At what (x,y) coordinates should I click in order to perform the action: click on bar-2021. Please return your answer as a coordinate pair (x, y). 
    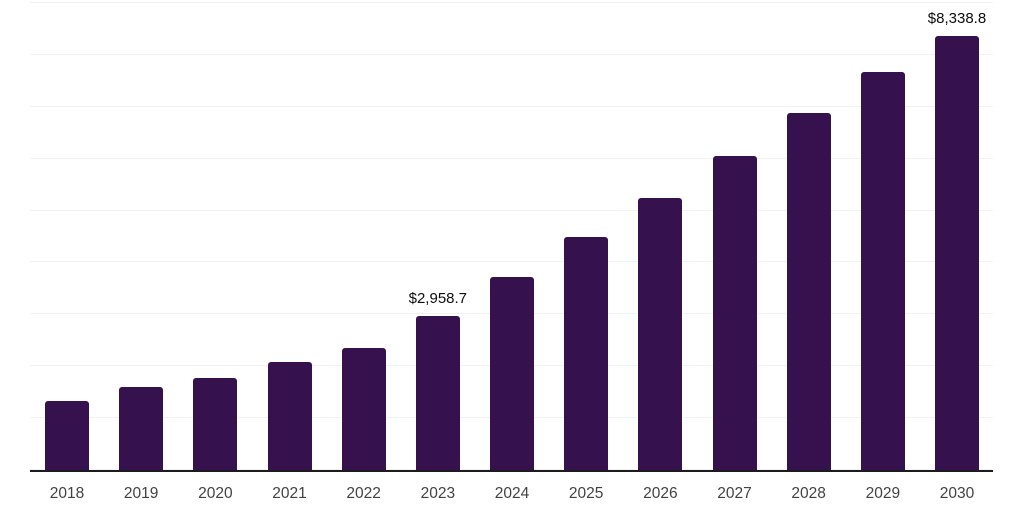
    Looking at the image, I should click on (289, 416).